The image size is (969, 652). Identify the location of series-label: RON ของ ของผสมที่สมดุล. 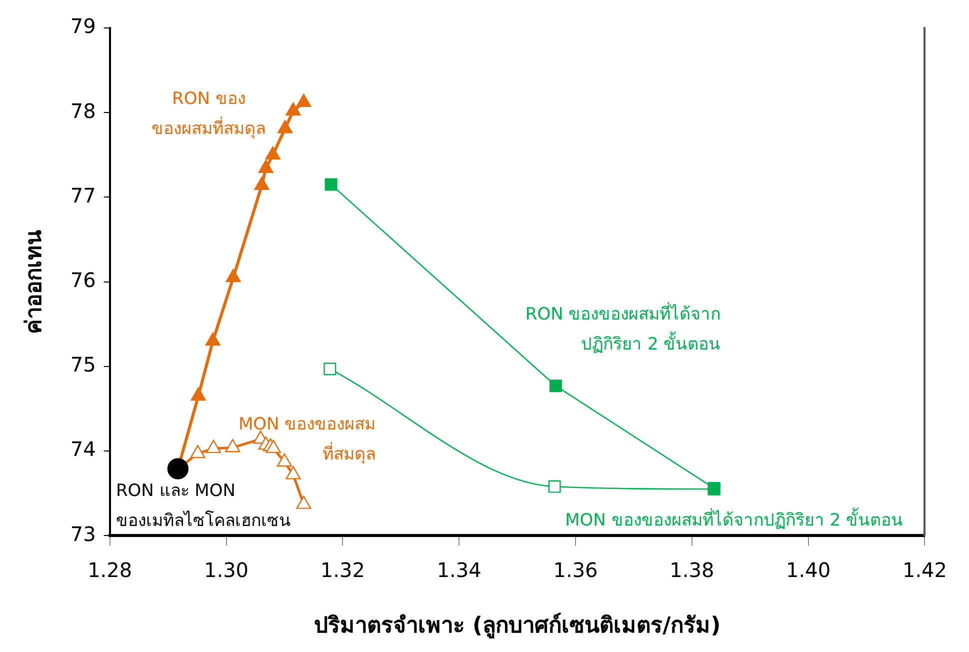
(209, 113).